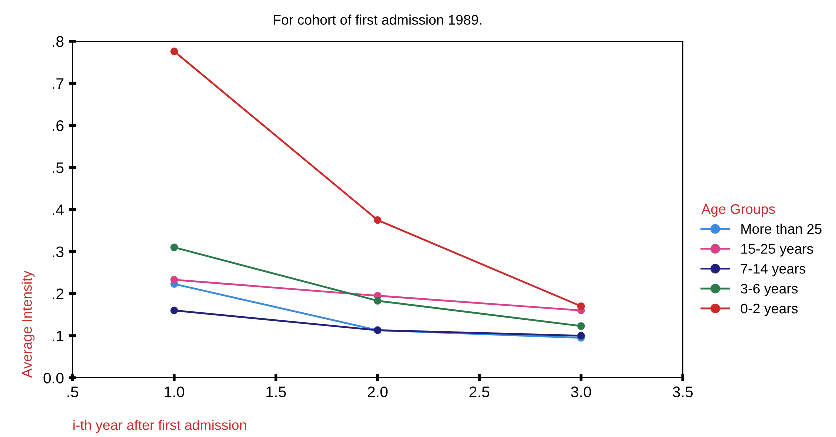  Describe the element at coordinates (73, 392) in the screenshot. I see `x-tick-label: .5` at that location.